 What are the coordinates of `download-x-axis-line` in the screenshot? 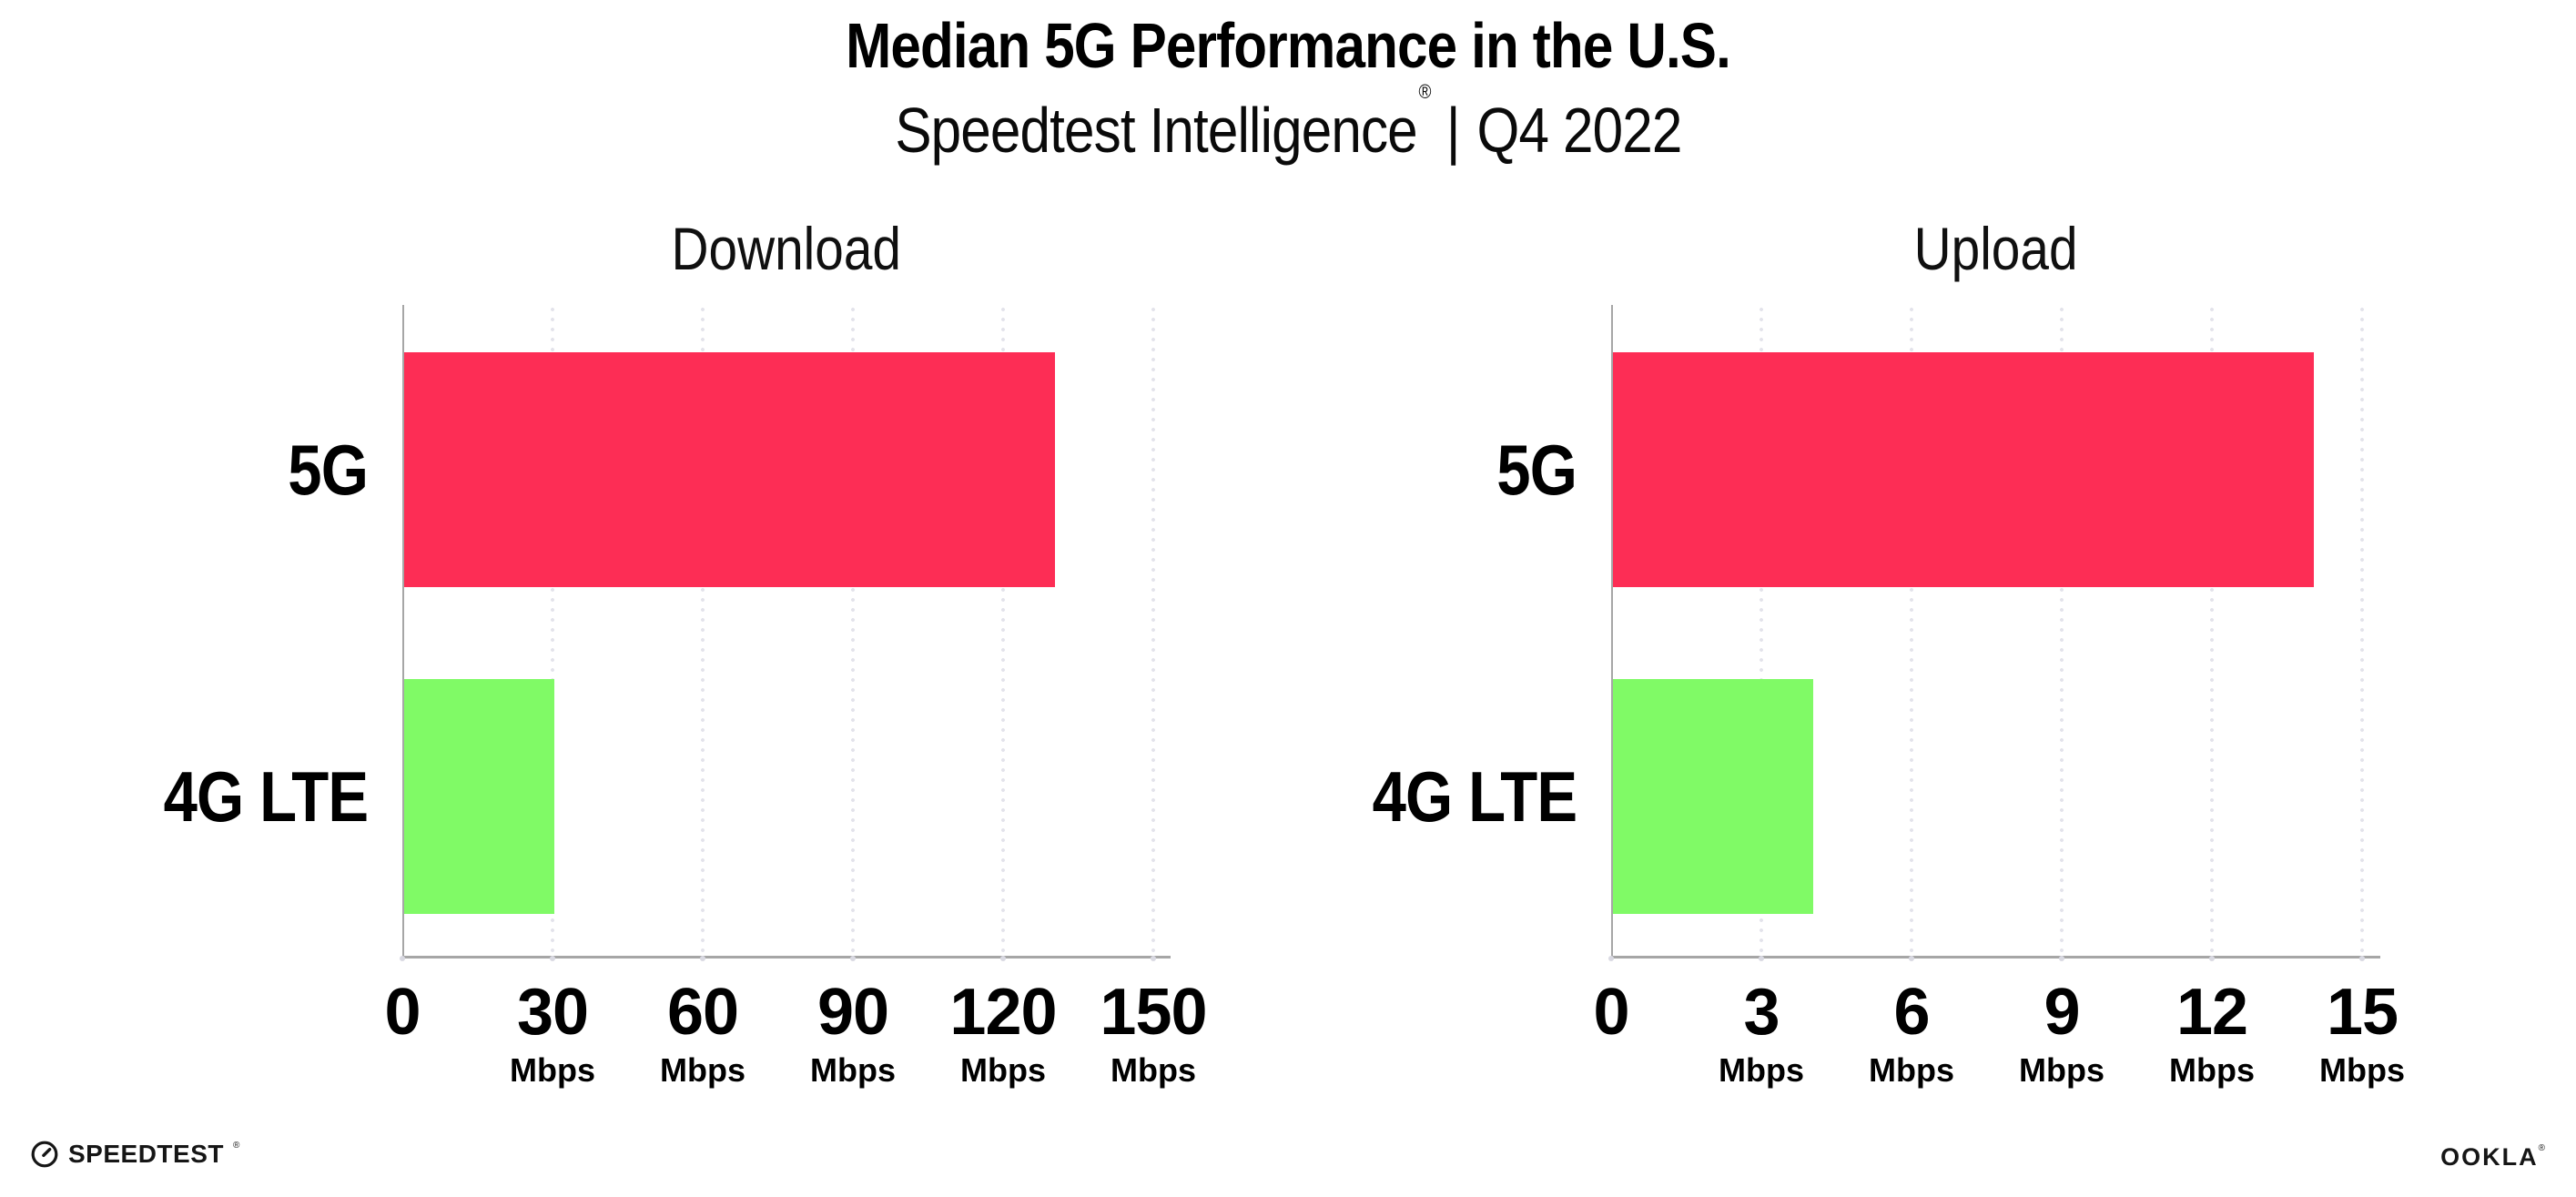 It's located at (786, 957).